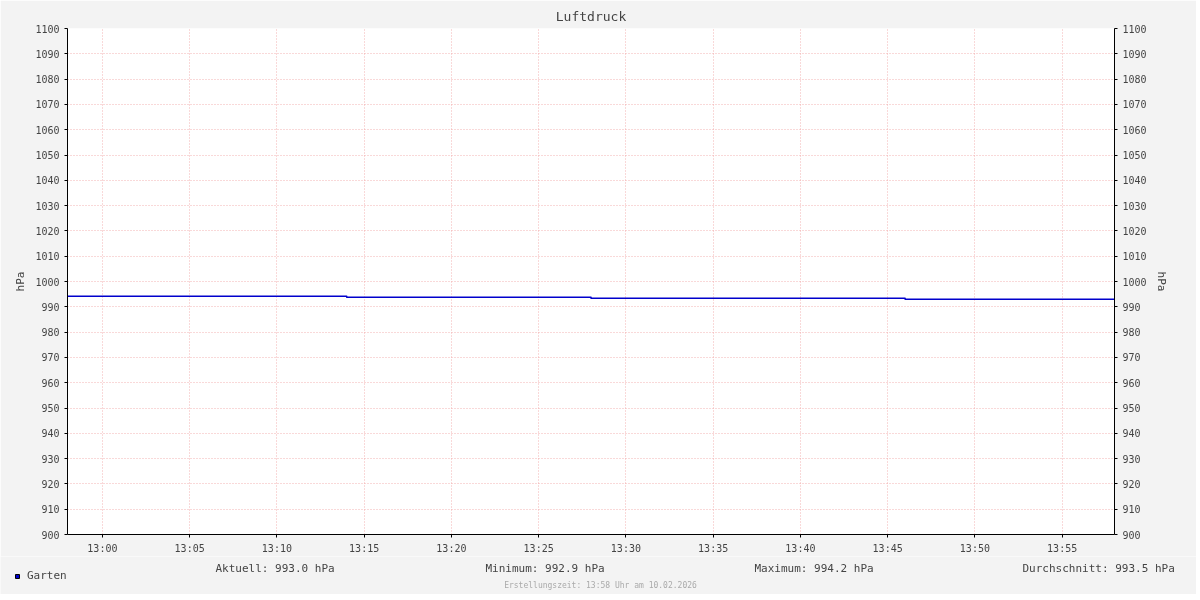 The height and width of the screenshot is (600, 1200). What do you see at coordinates (1131, 535) in the screenshot?
I see `y2-tick-label: 900` at bounding box center [1131, 535].